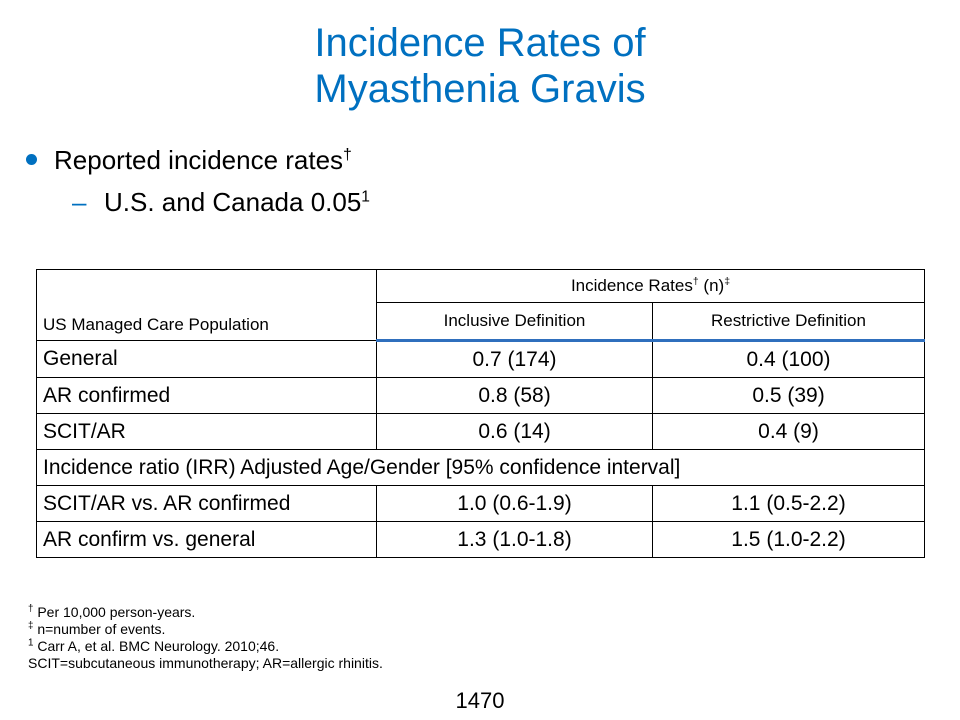 The image size is (960, 720). I want to click on row-label: AR confirmed, so click(206, 395).